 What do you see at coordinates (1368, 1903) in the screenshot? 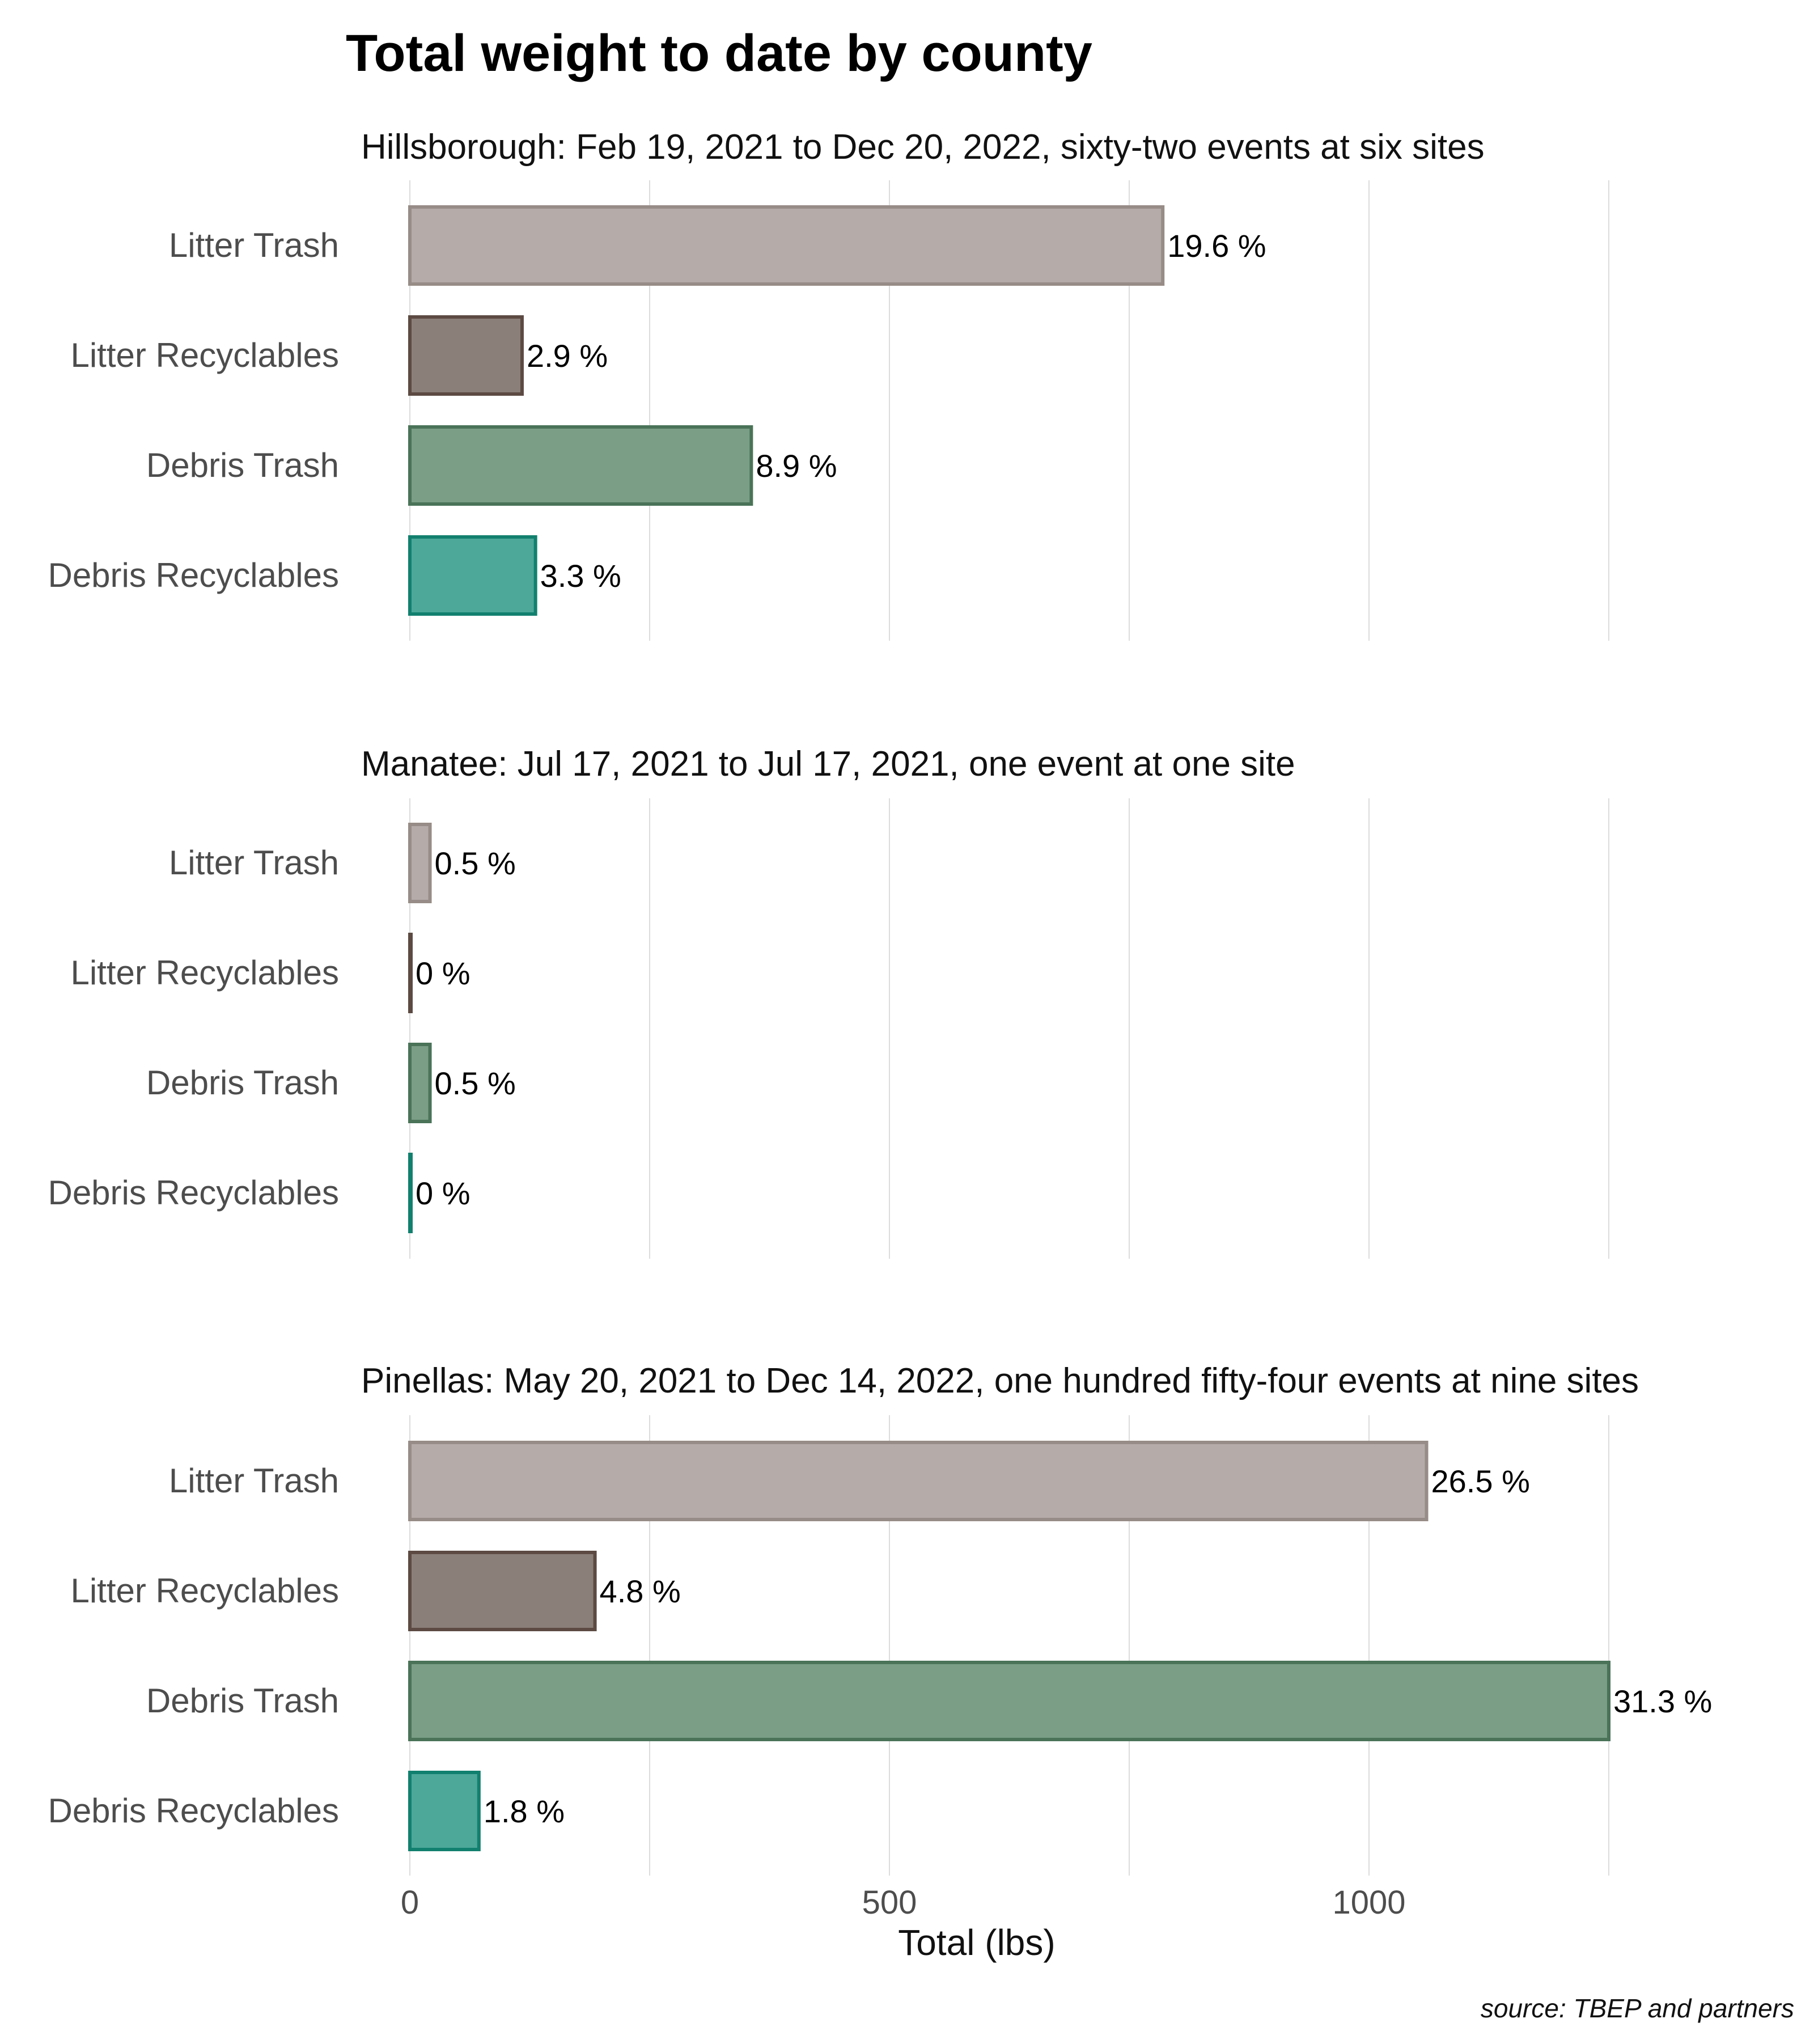
I see `x-tick-label: 1000` at bounding box center [1368, 1903].